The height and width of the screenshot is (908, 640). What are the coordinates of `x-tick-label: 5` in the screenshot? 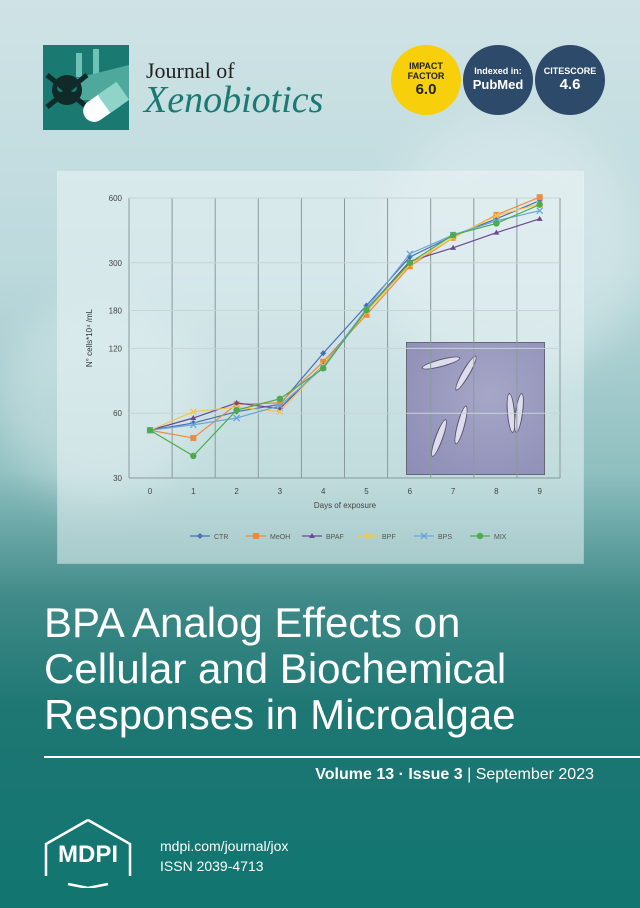 It's located at (366, 491).